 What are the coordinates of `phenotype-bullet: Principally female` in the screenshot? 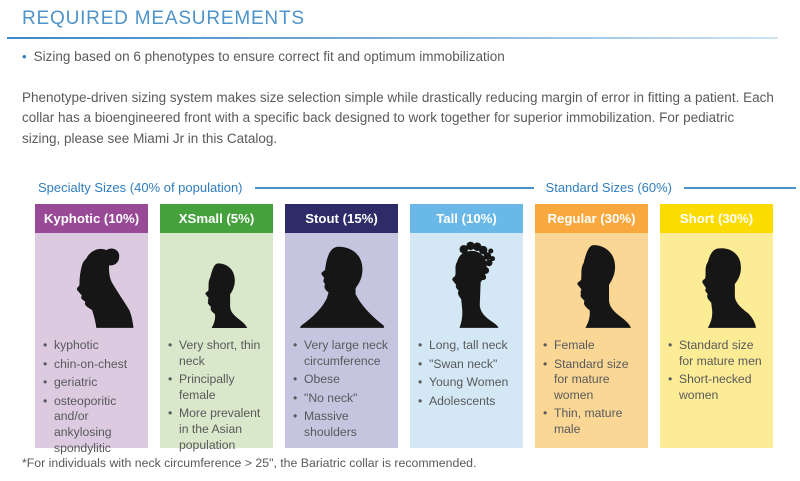 It's located at (216, 387).